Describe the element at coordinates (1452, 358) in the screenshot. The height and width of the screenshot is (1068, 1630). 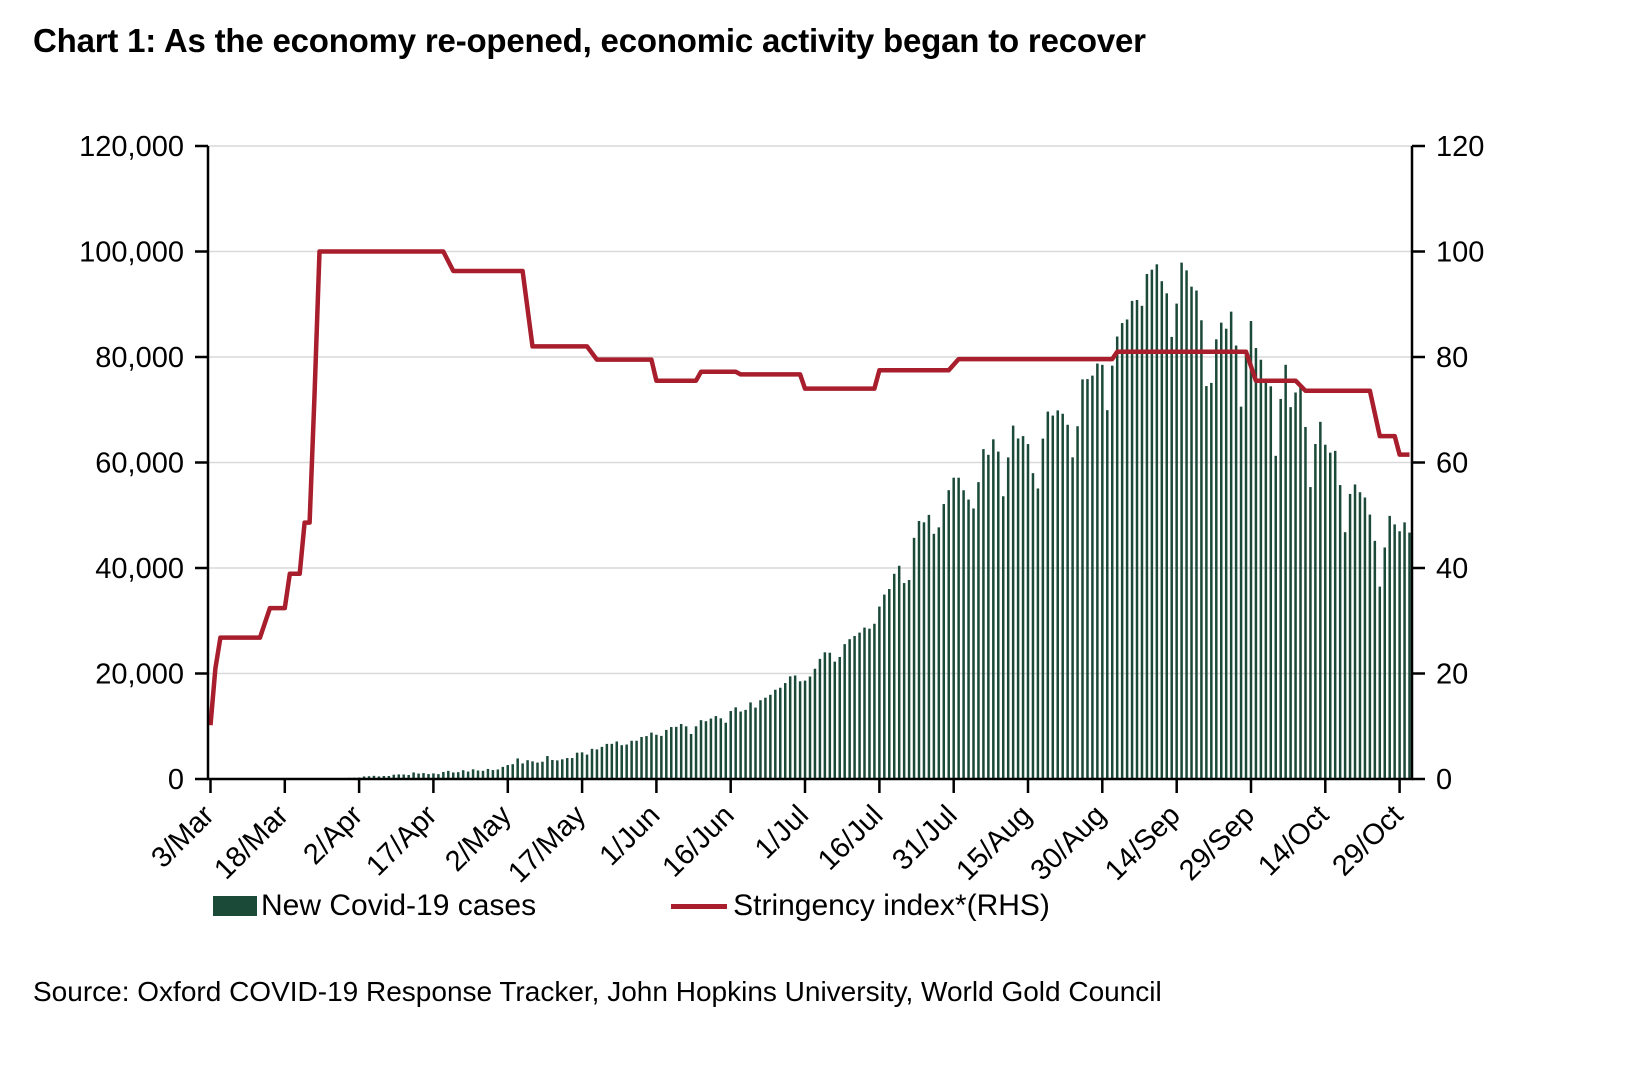
I see `y-axis-right-label: 80` at that location.